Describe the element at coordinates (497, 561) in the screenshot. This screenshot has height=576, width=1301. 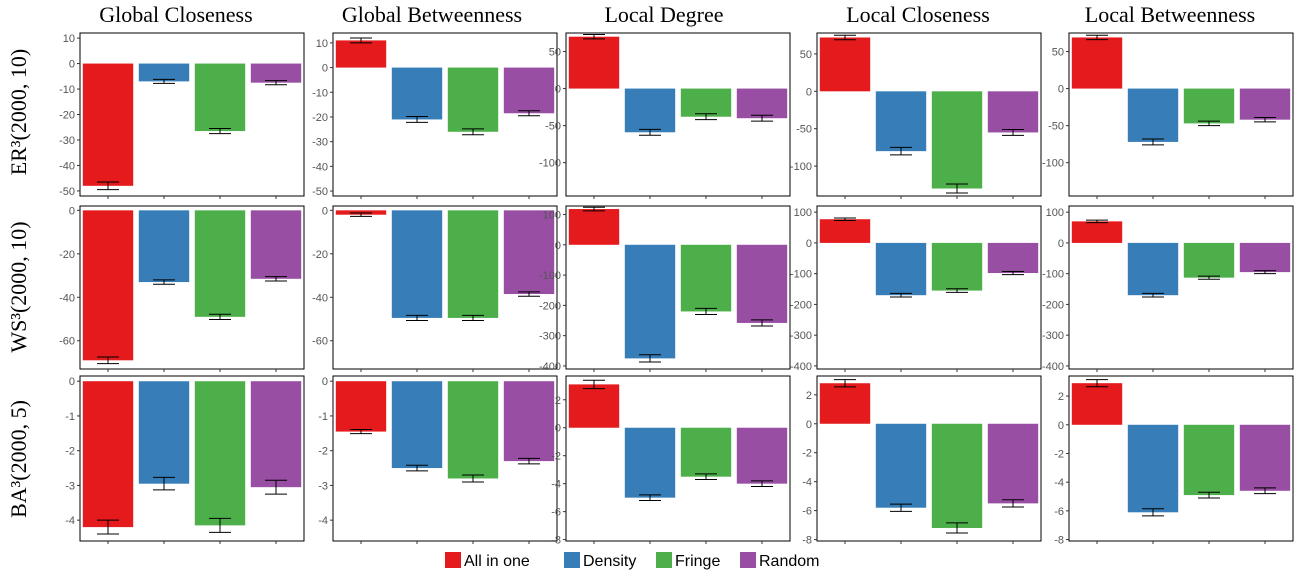
I see `legend-label-all-in-one: All in one` at that location.